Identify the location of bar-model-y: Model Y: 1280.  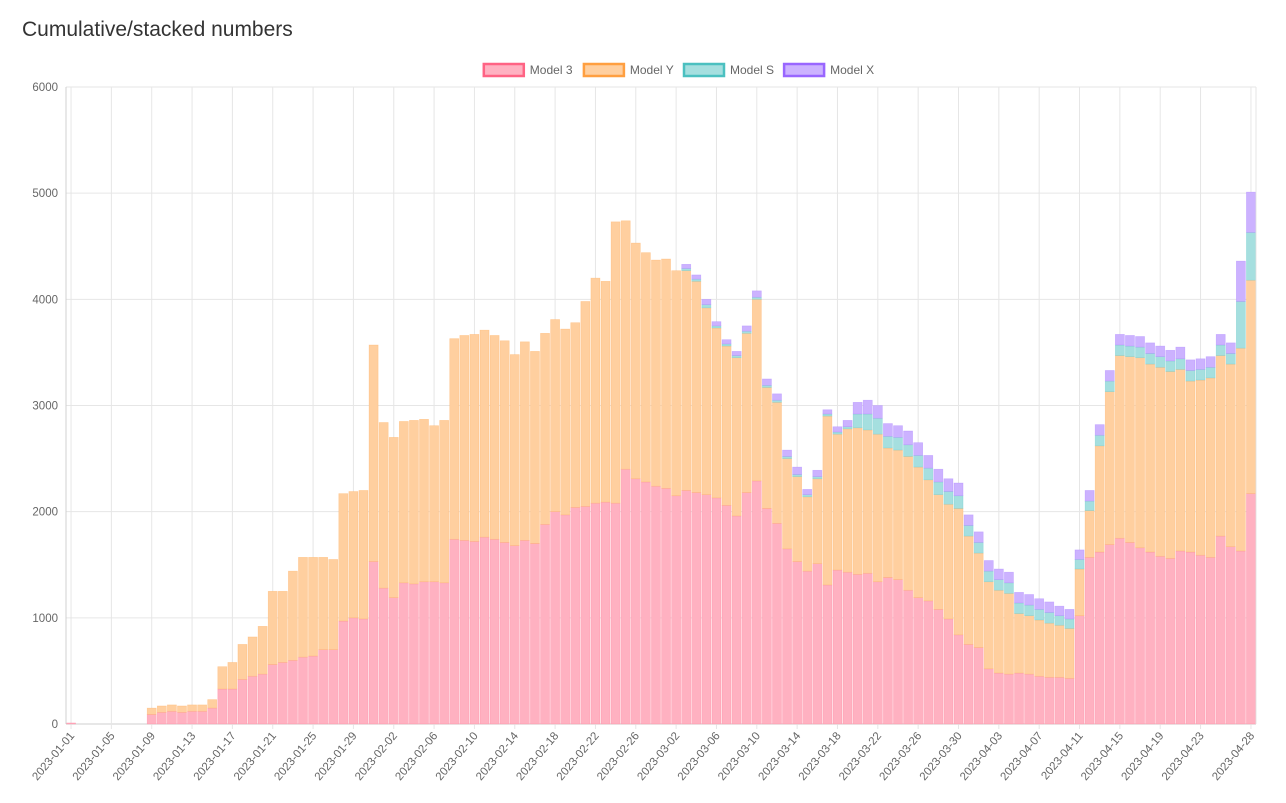
(837, 502).